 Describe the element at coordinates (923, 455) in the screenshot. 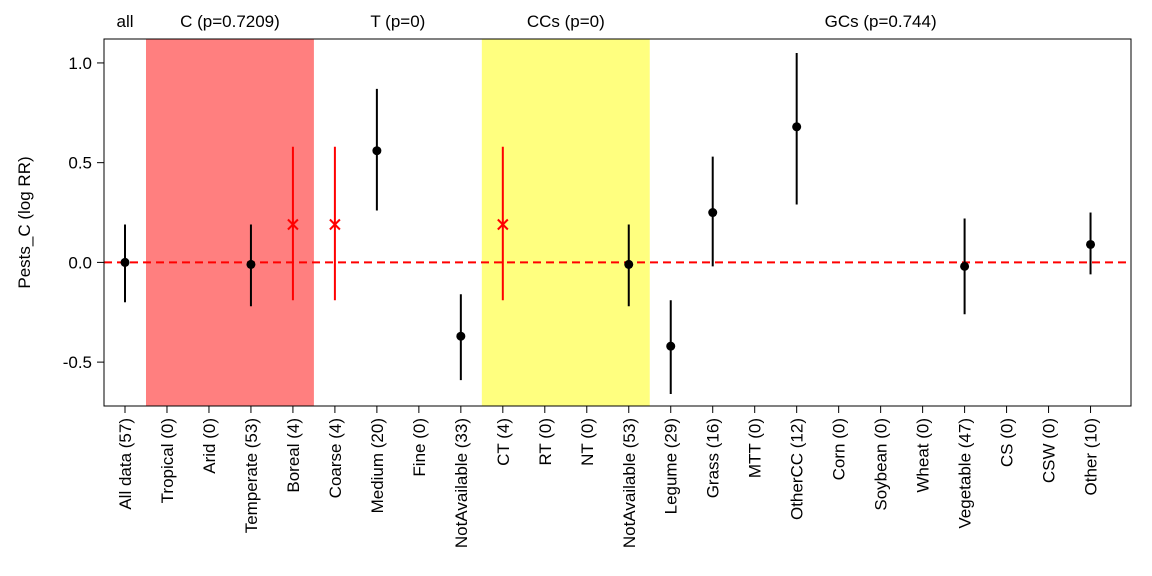

I see `x-category-label: Wheat (0)` at that location.